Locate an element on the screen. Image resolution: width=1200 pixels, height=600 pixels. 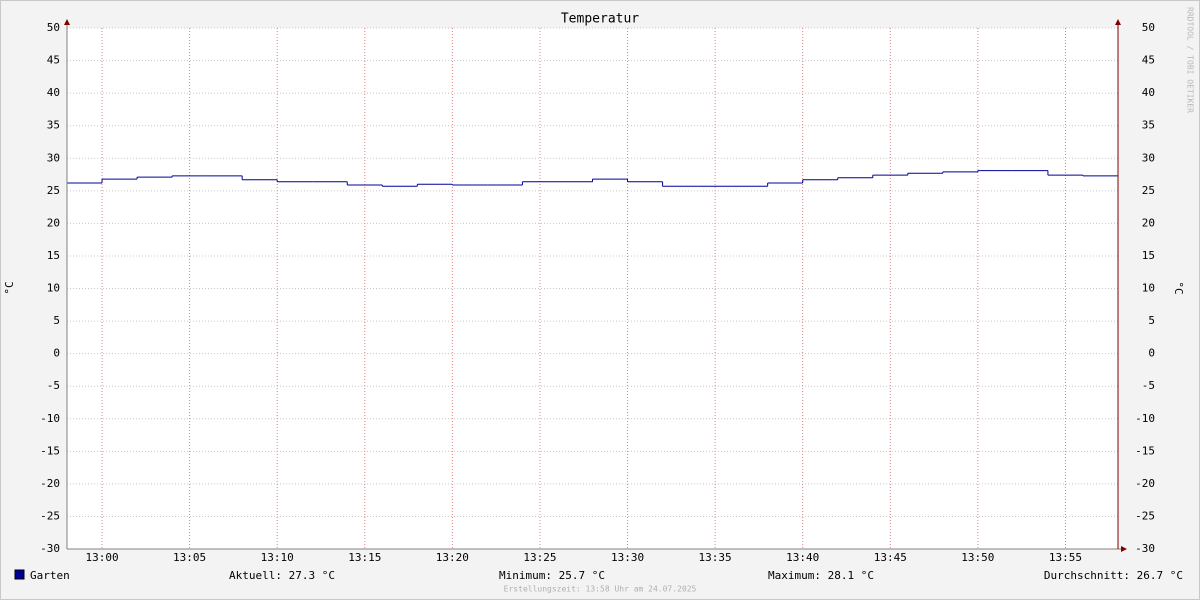
y-tick-label: 25 is located at coordinates (53, 190).